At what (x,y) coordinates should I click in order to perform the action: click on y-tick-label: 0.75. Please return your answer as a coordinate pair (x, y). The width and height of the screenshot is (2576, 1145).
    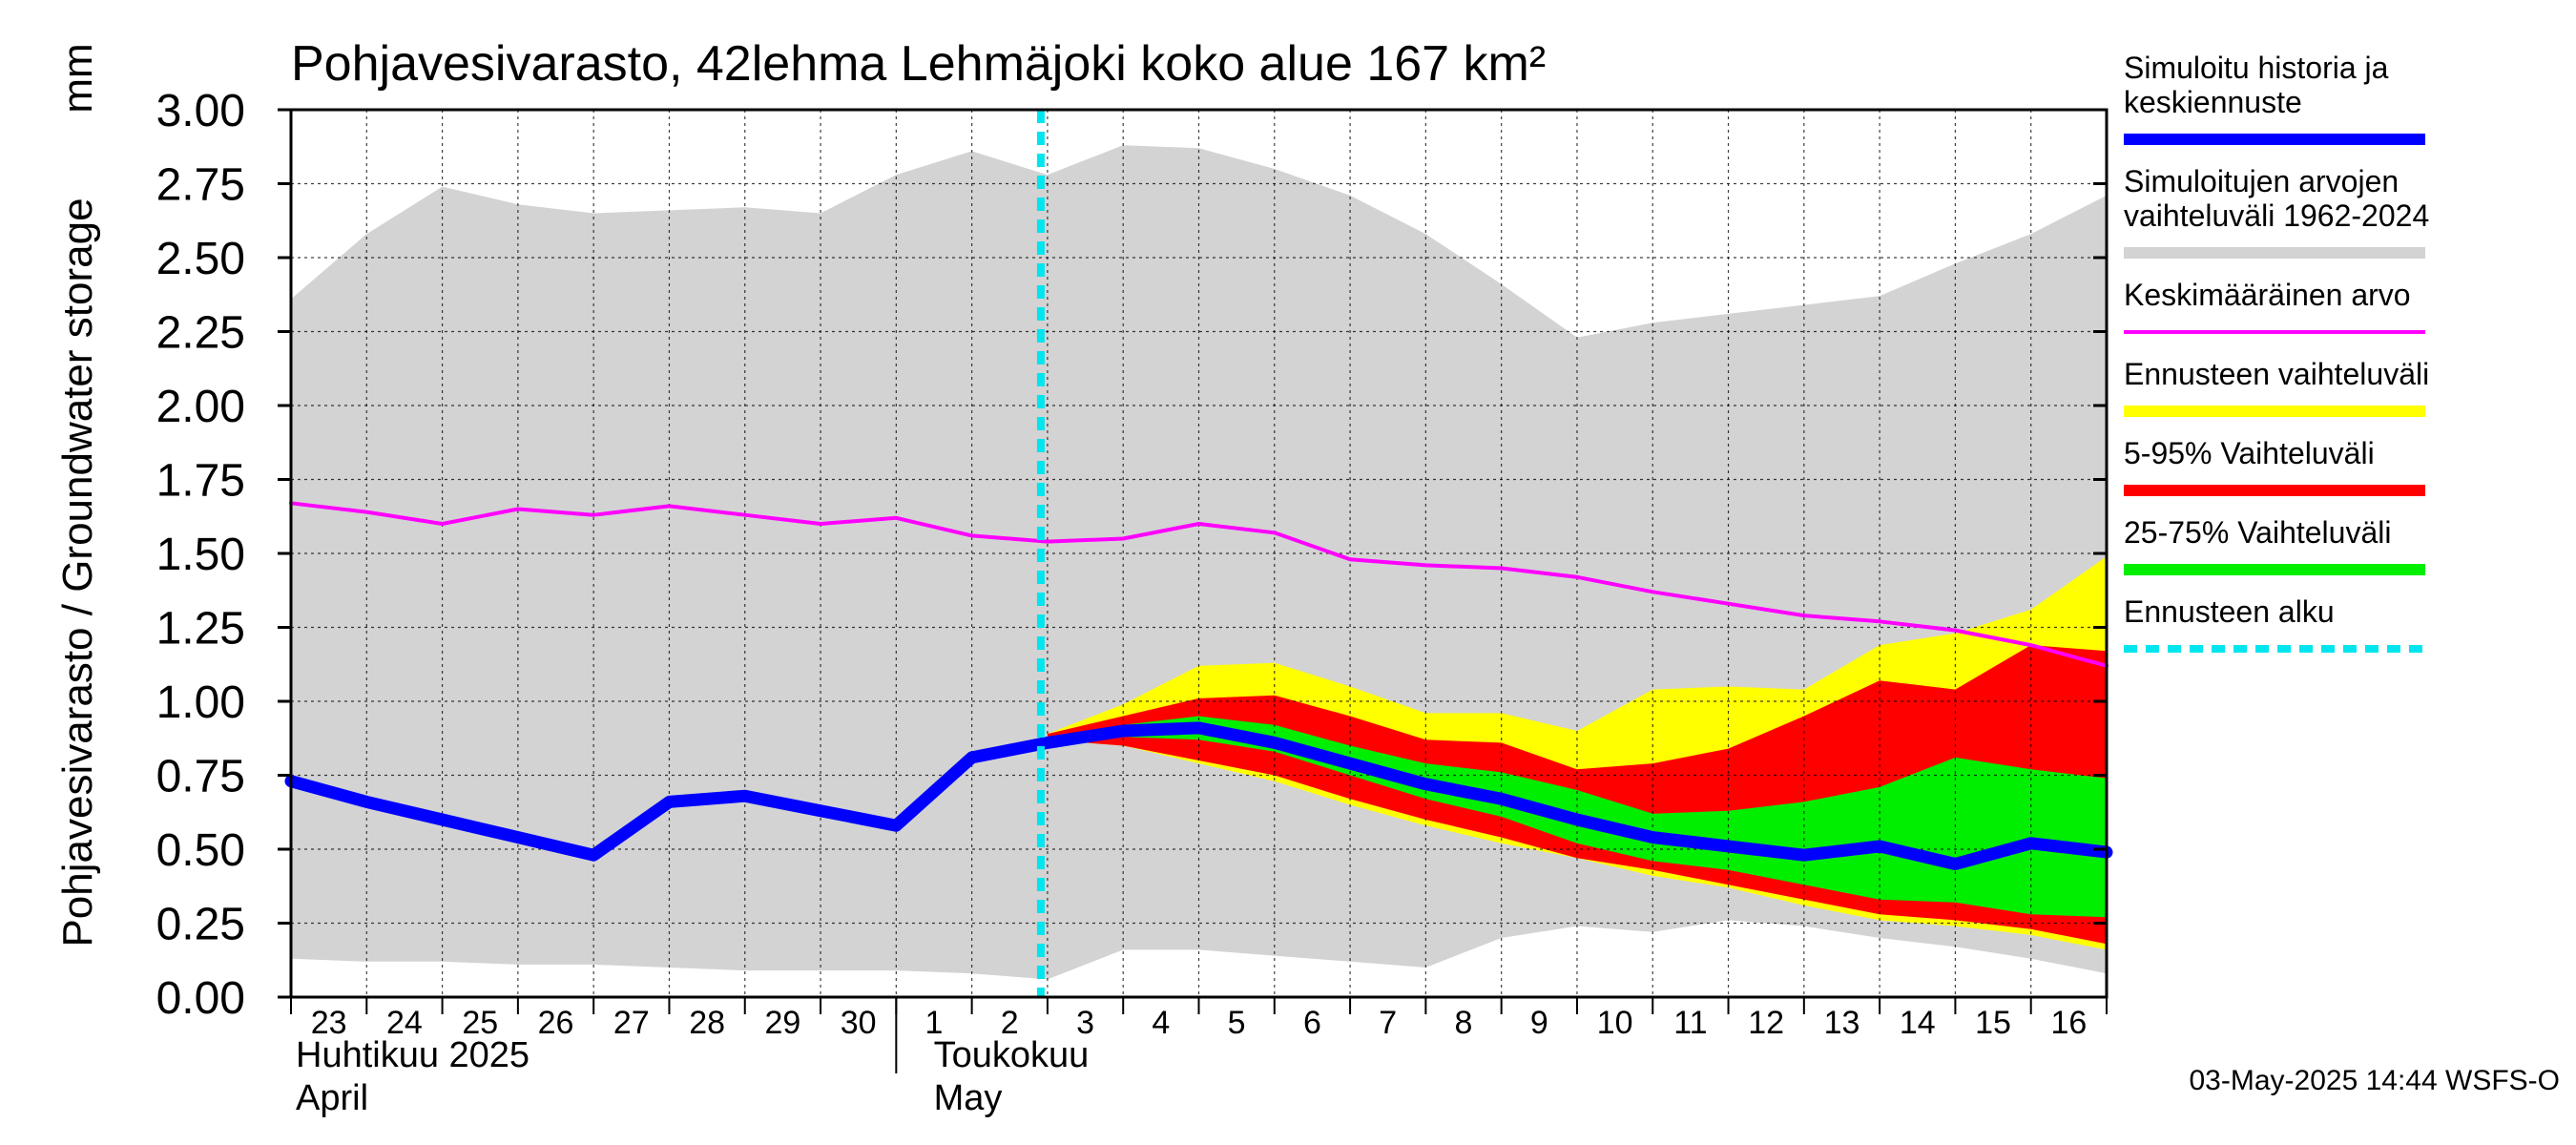
    Looking at the image, I should click on (200, 777).